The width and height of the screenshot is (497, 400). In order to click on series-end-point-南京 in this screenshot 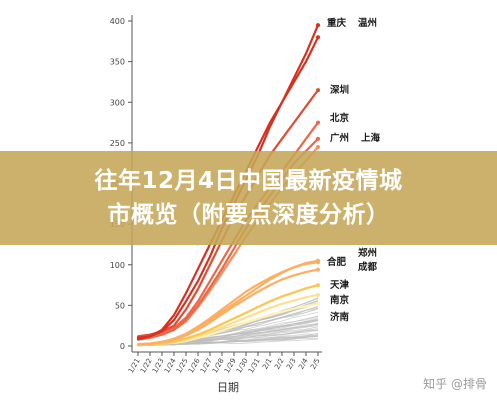, I will do `click(318, 294)`.